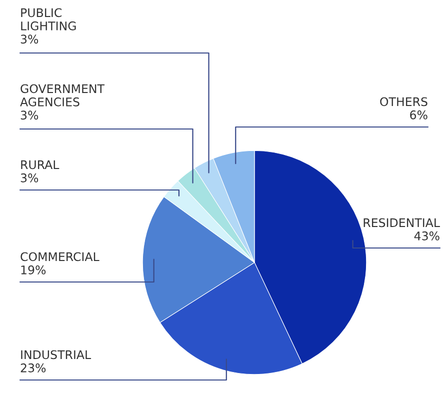 This screenshot has height=400, width=446. What do you see at coordinates (33, 367) in the screenshot?
I see `data-label: 23%` at bounding box center [33, 367].